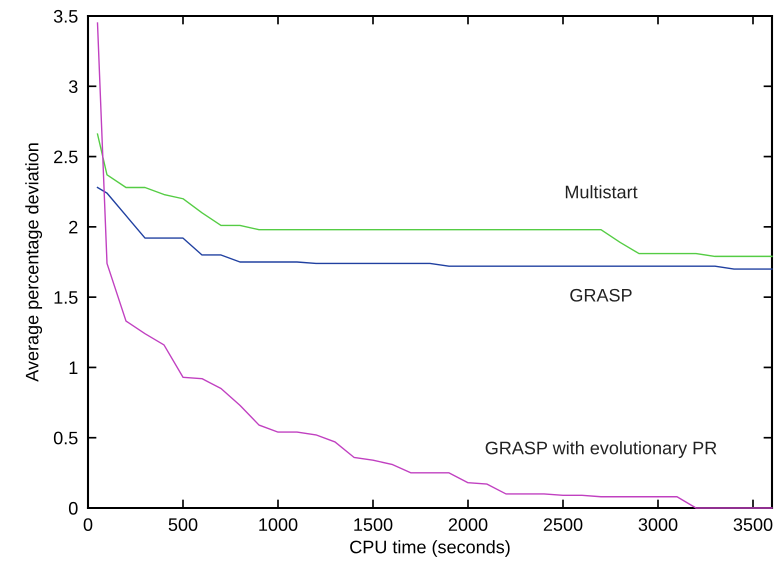 The width and height of the screenshot is (781, 566). I want to click on series-label: Multistart, so click(602, 191).